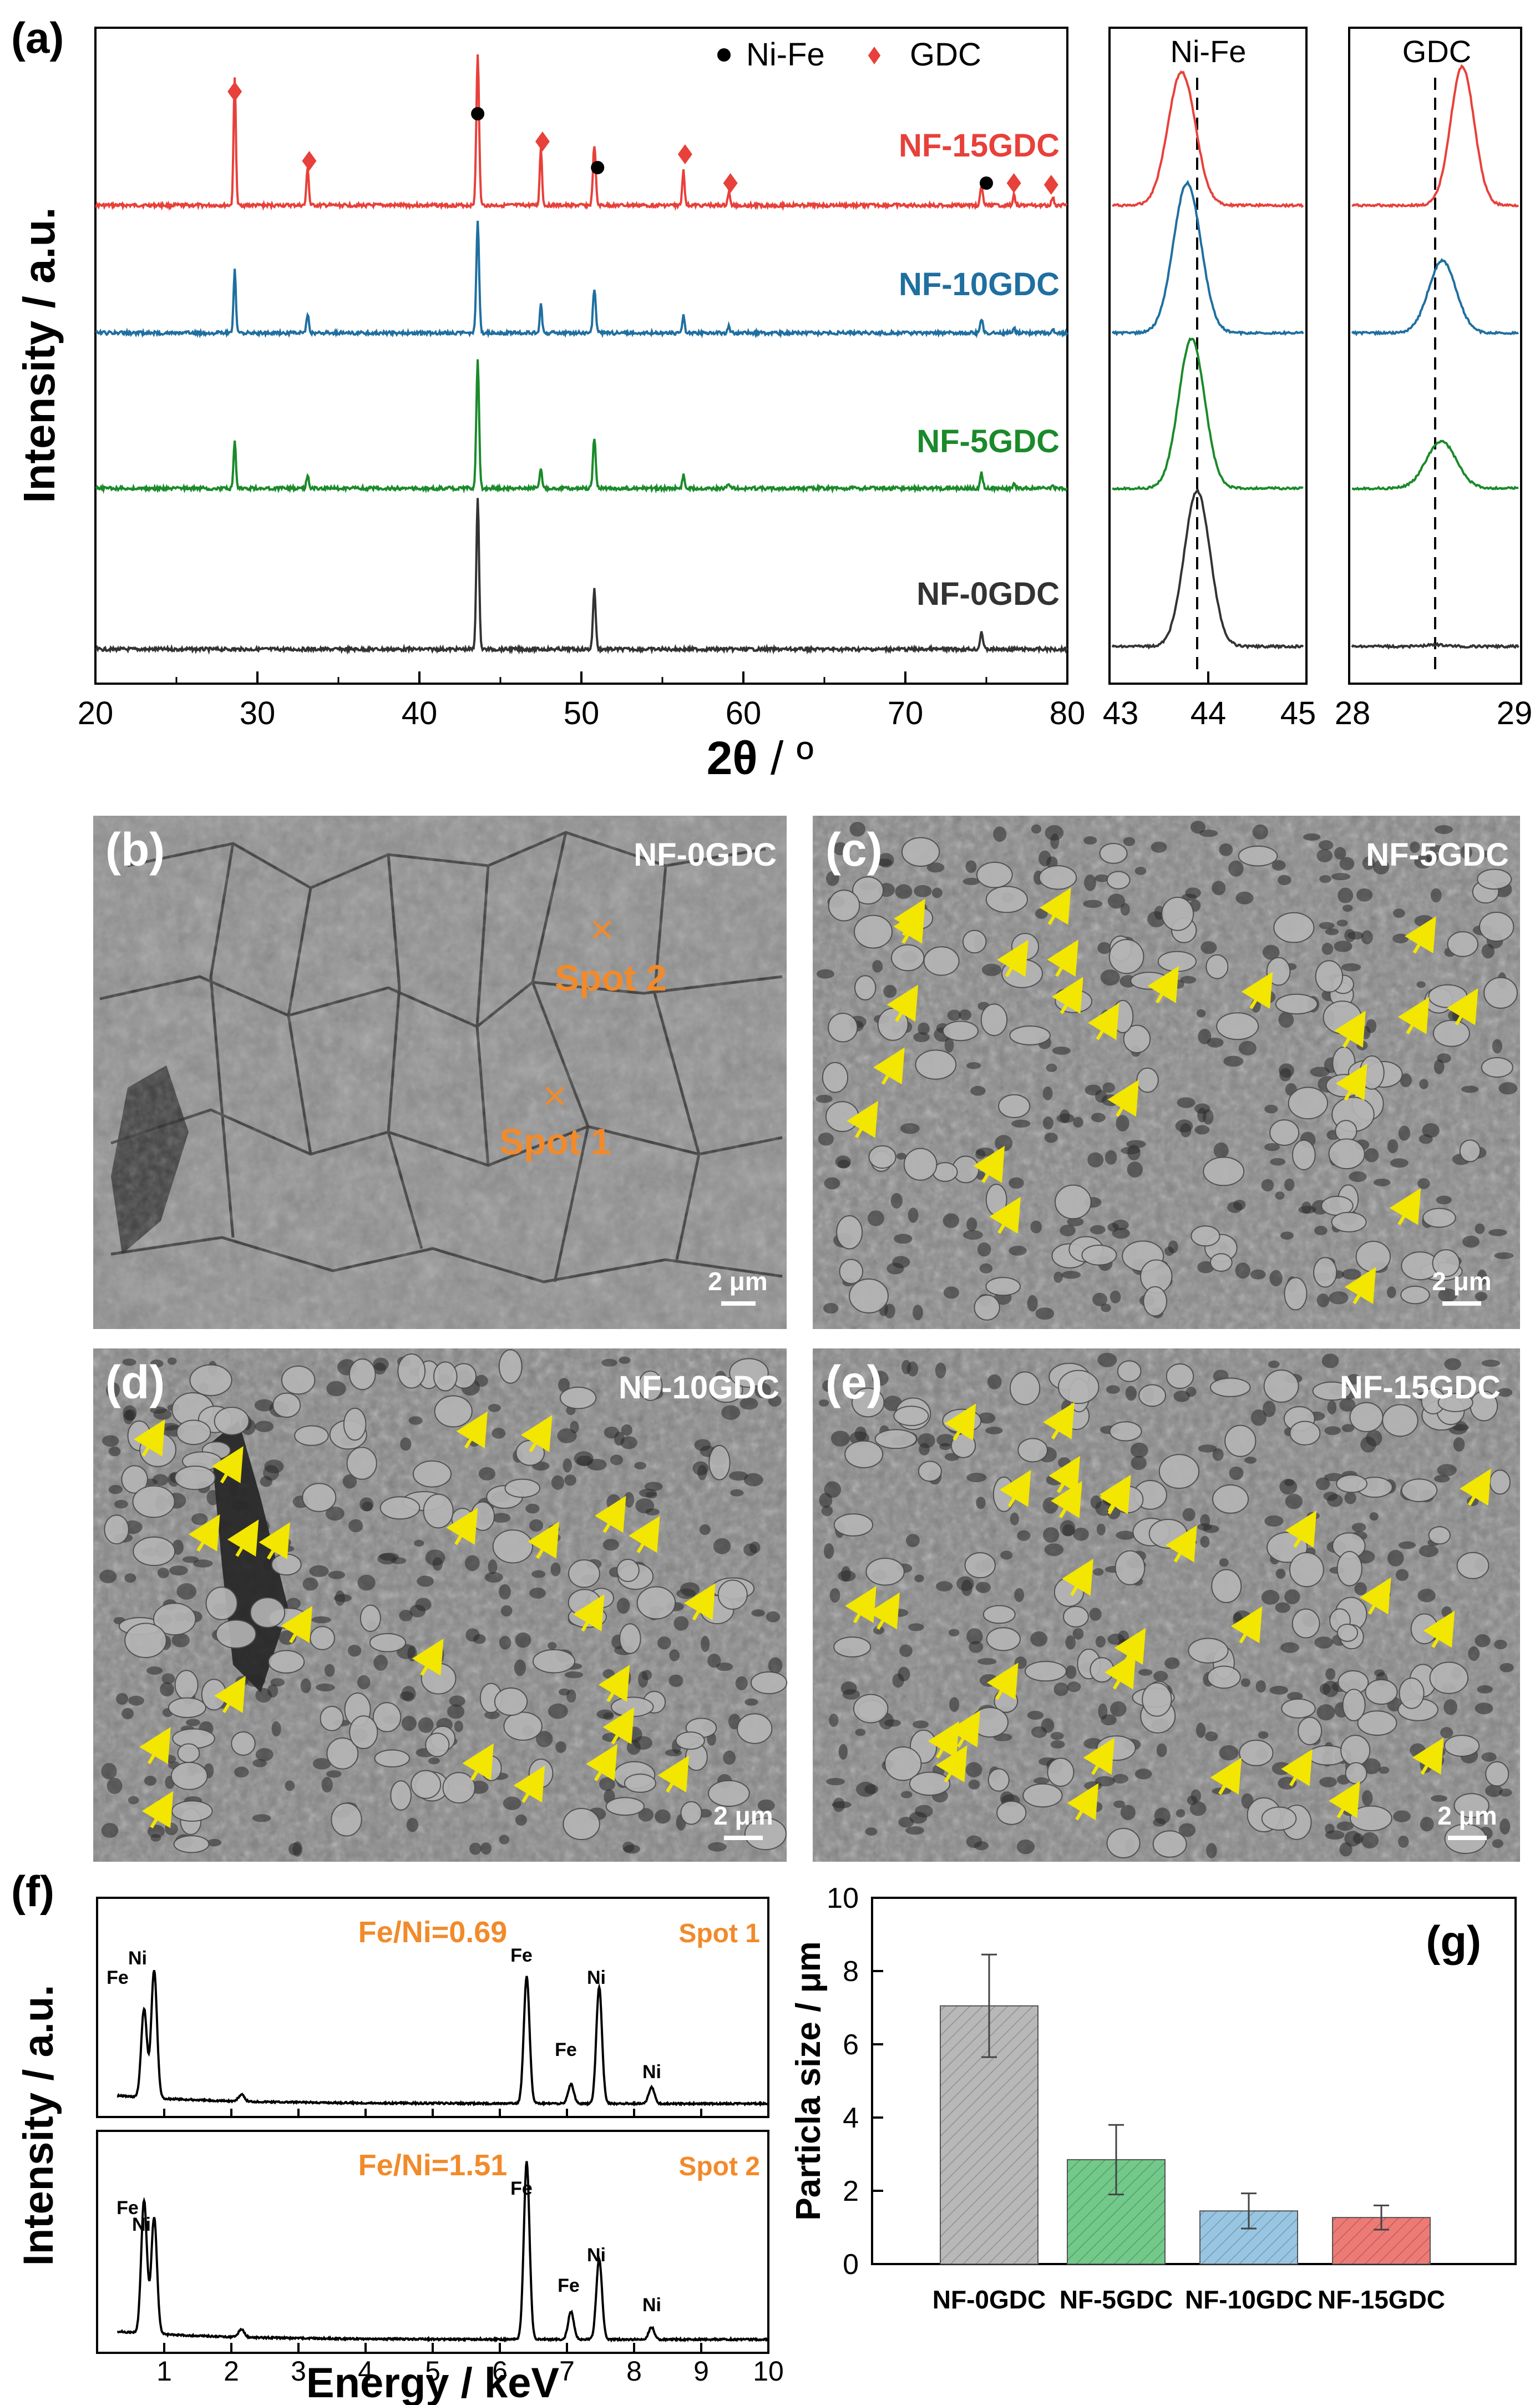 The width and height of the screenshot is (1540, 2405). I want to click on legend-nife-dot, so click(724, 55).